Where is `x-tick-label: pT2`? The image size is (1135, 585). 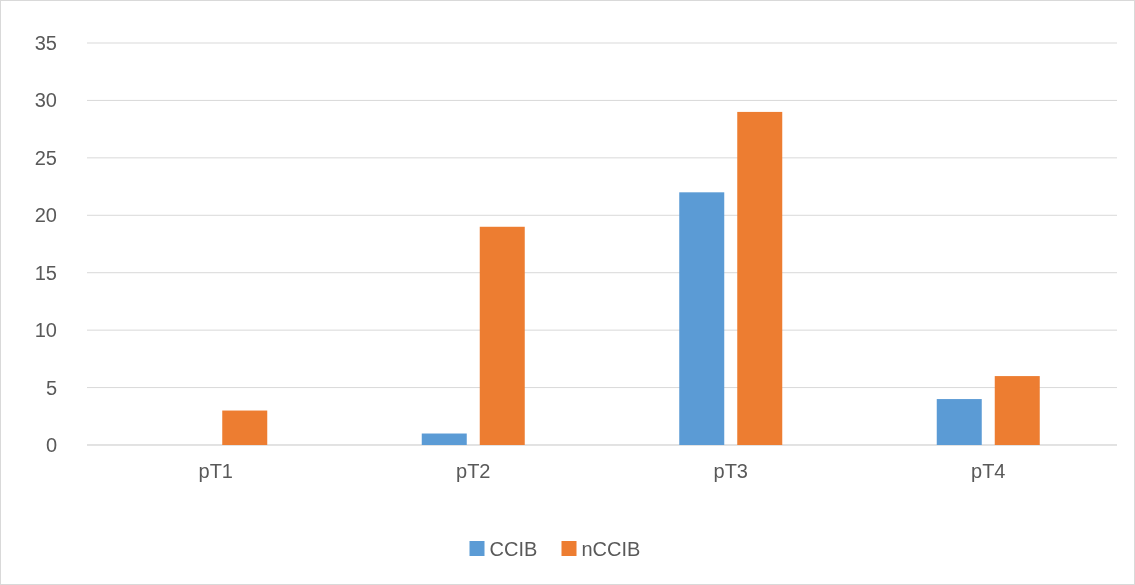
x-tick-label: pT2 is located at coordinates (473, 471).